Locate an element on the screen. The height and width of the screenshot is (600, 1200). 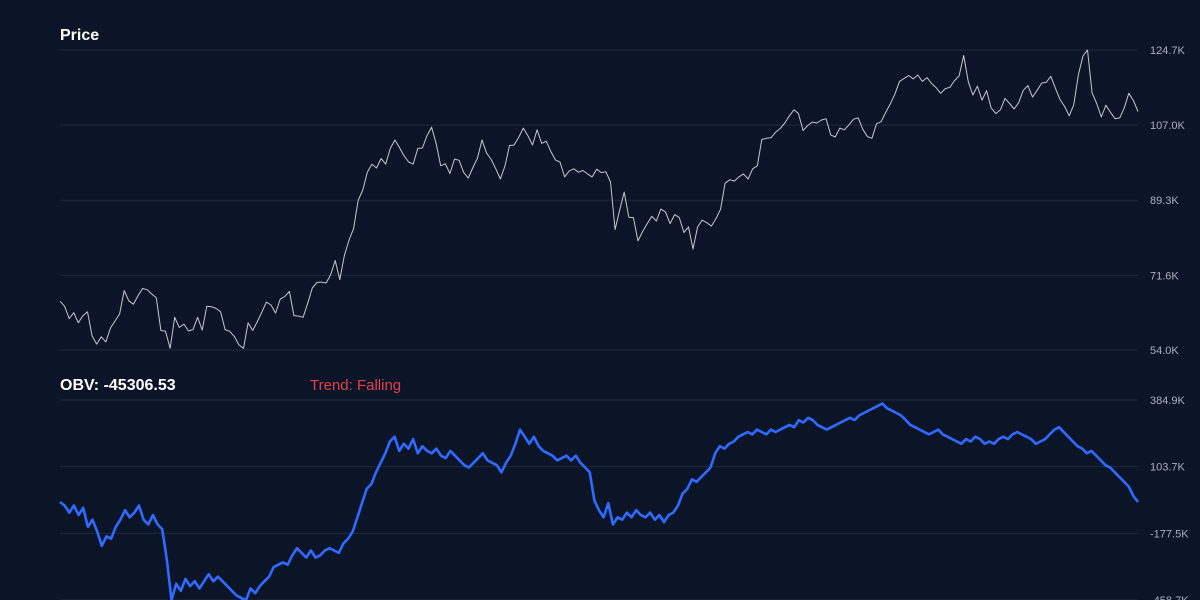
obv-y-axis: -458.7K -177.5K 103.7K 384.9K is located at coordinates (1169, 497).